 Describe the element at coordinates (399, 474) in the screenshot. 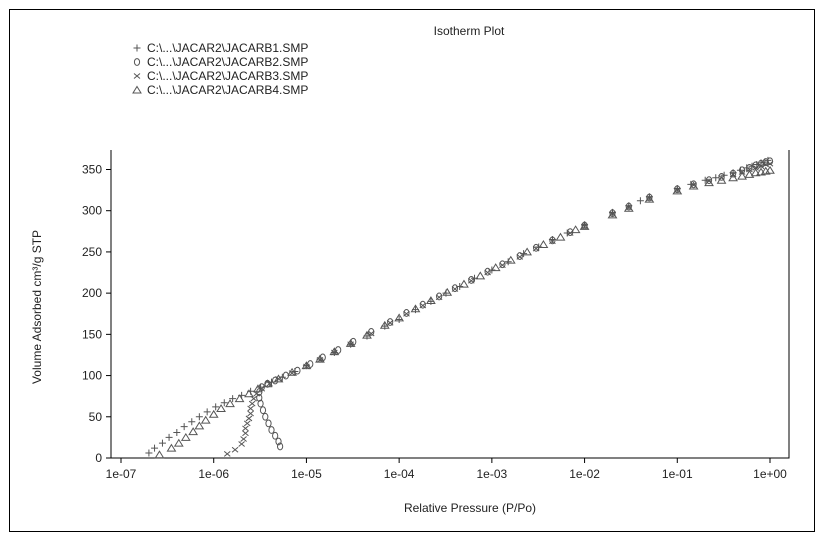

I see `x-tick-label: 1e-04` at that location.